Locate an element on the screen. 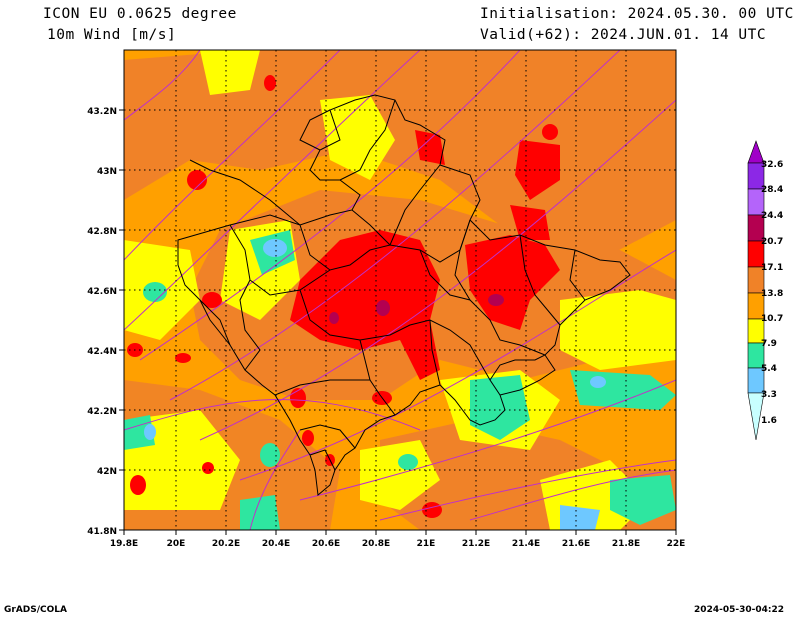  legend-label: 24.4 is located at coordinates (772, 216).